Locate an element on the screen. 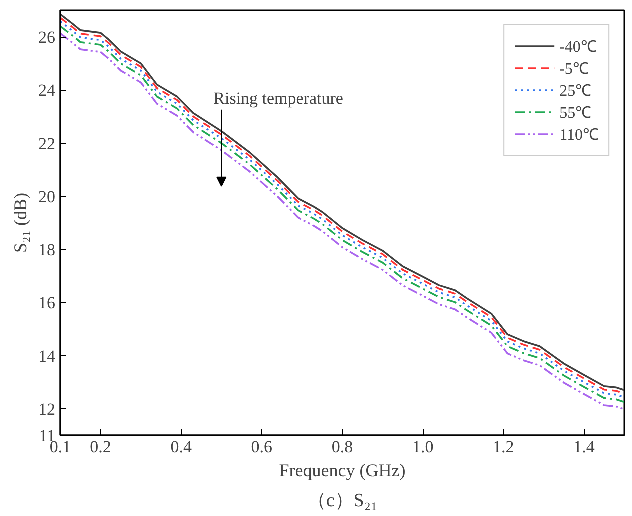 The height and width of the screenshot is (516, 632). y-axis-title: S₂₁ (dB) is located at coordinates (20, 223).